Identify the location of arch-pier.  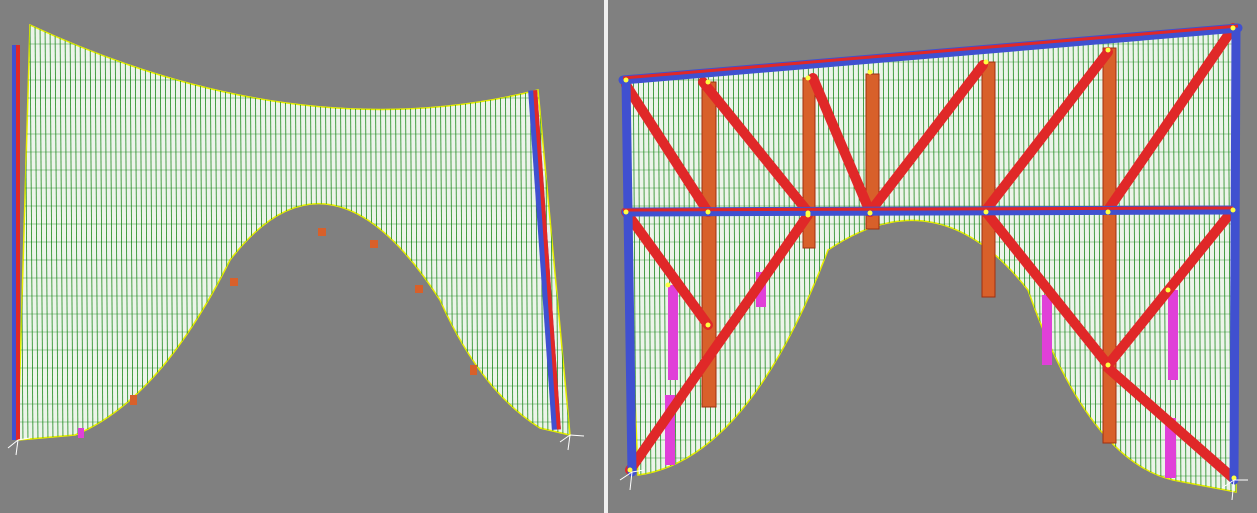
(322, 232).